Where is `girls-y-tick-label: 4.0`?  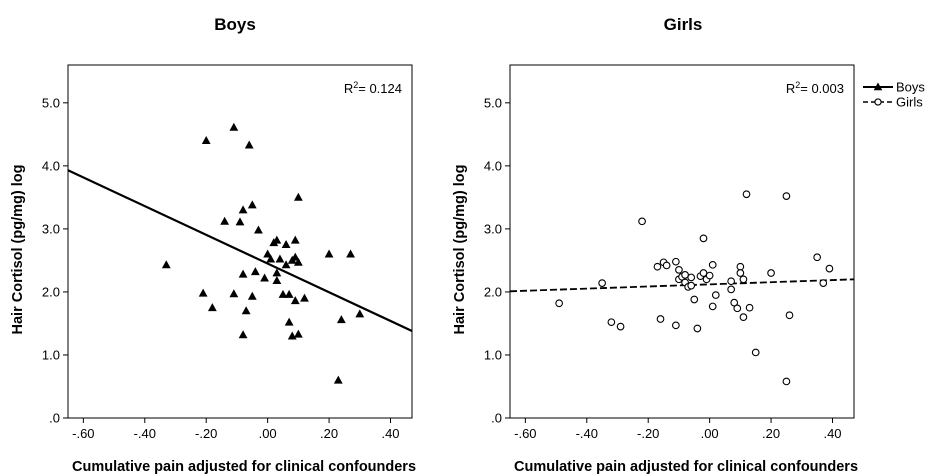
girls-y-tick-label: 4.0 is located at coordinates (493, 165).